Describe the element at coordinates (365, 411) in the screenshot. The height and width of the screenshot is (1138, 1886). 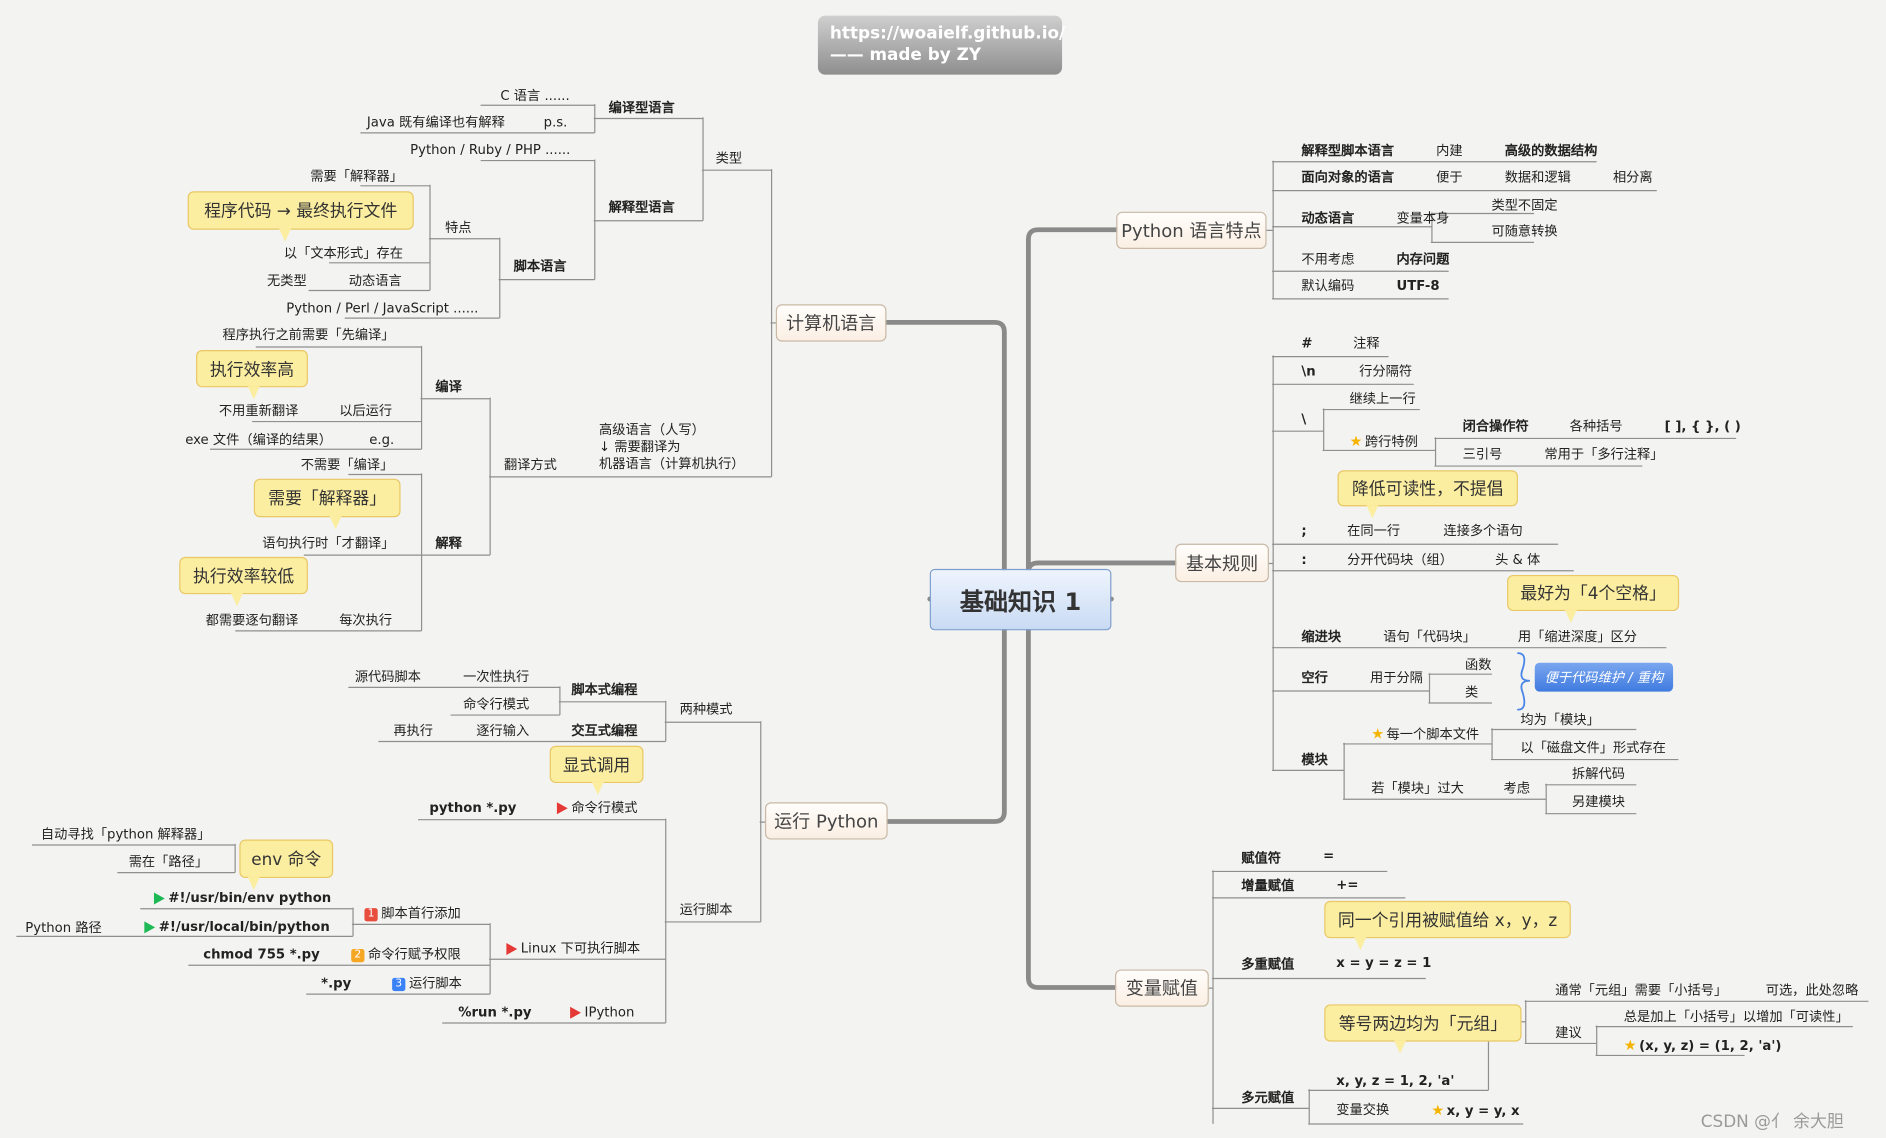
I see `node-run-later: 以后运行` at that location.